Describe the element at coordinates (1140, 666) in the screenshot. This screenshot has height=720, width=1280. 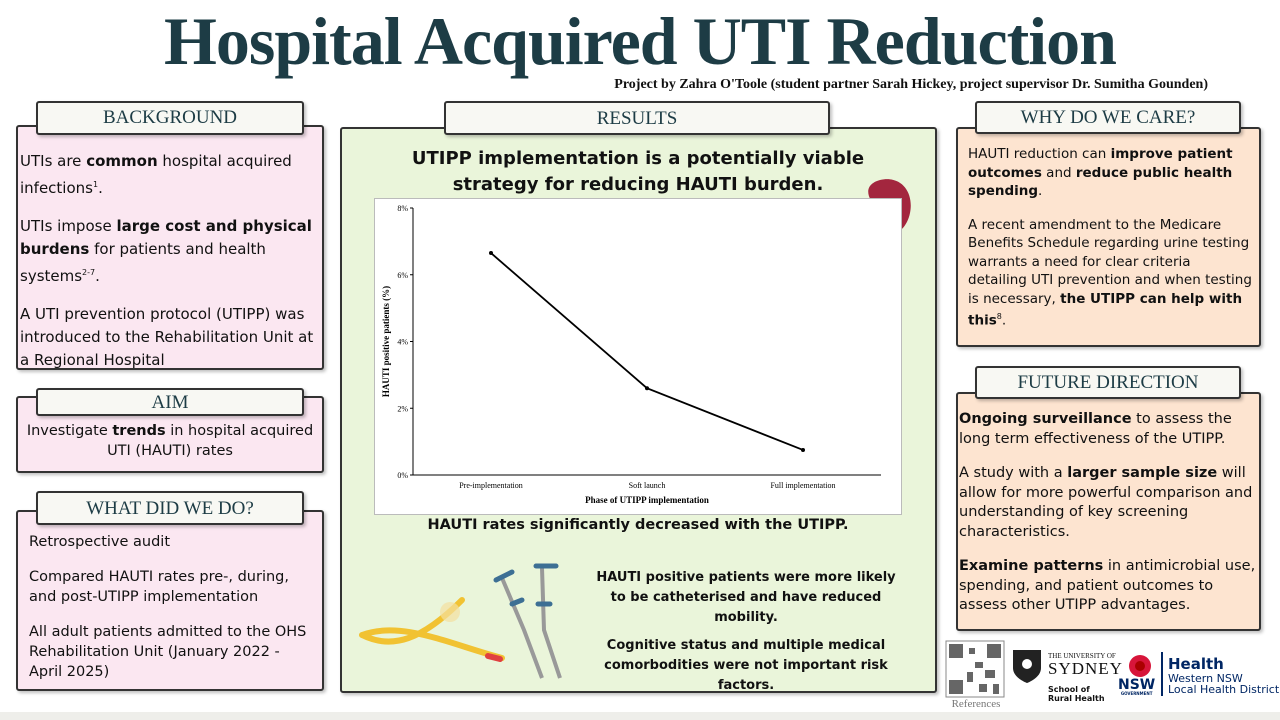
I see `waratah-icon` at that location.